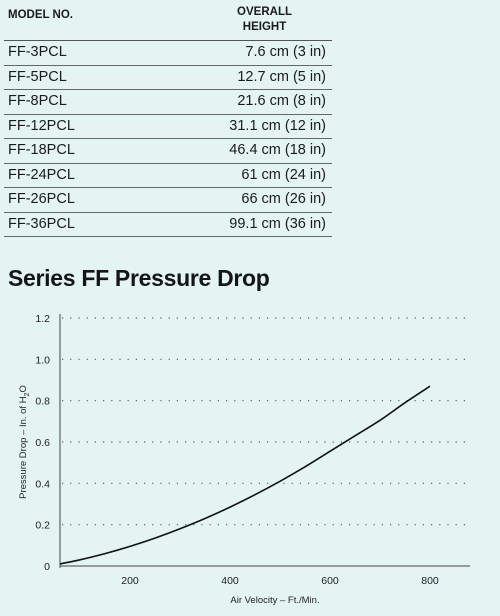 Image resolution: width=500 pixels, height=616 pixels. Describe the element at coordinates (23, 447) in the screenshot. I see `y-axis-label-main: Pressure Drop – In. of H` at that location.